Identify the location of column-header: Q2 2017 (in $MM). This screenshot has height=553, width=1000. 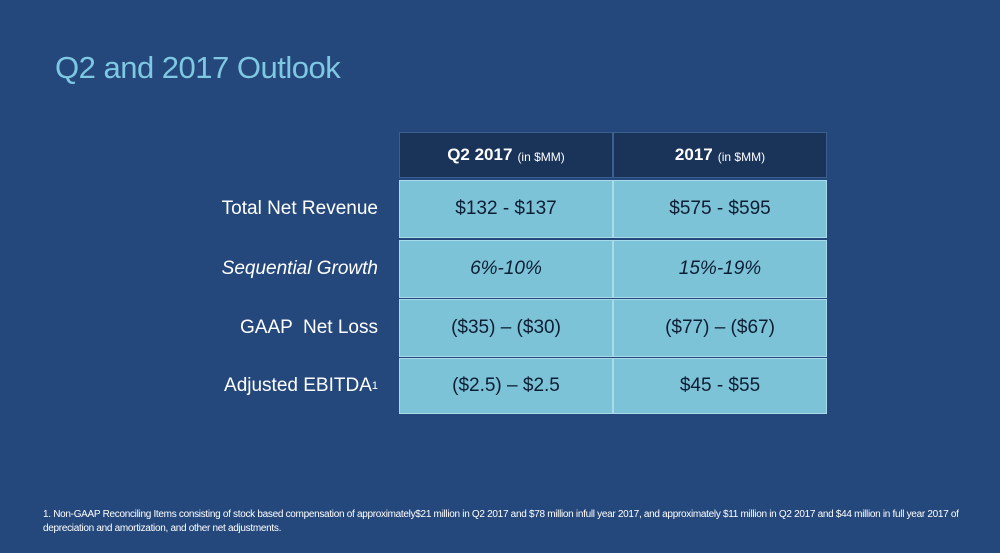
(506, 155).